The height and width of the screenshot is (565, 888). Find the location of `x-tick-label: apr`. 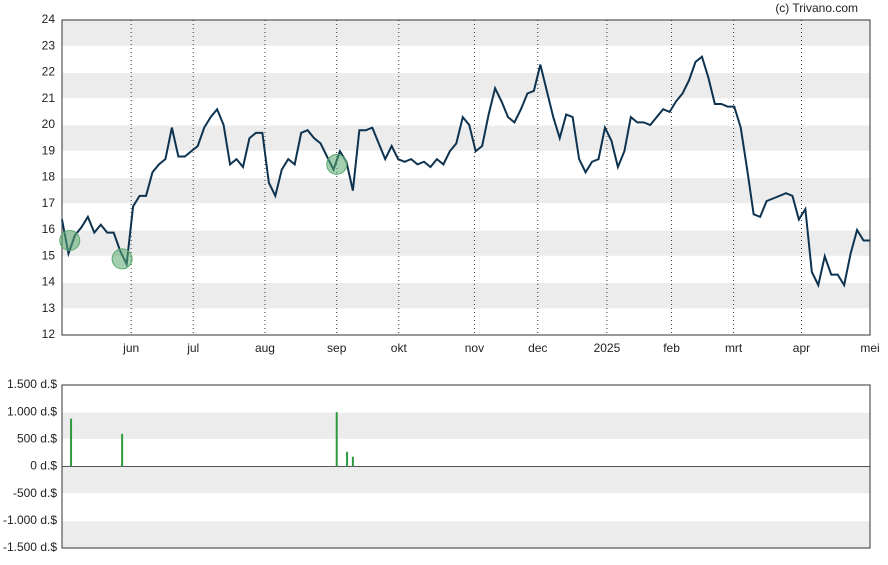

x-tick-label: apr is located at coordinates (801, 348).